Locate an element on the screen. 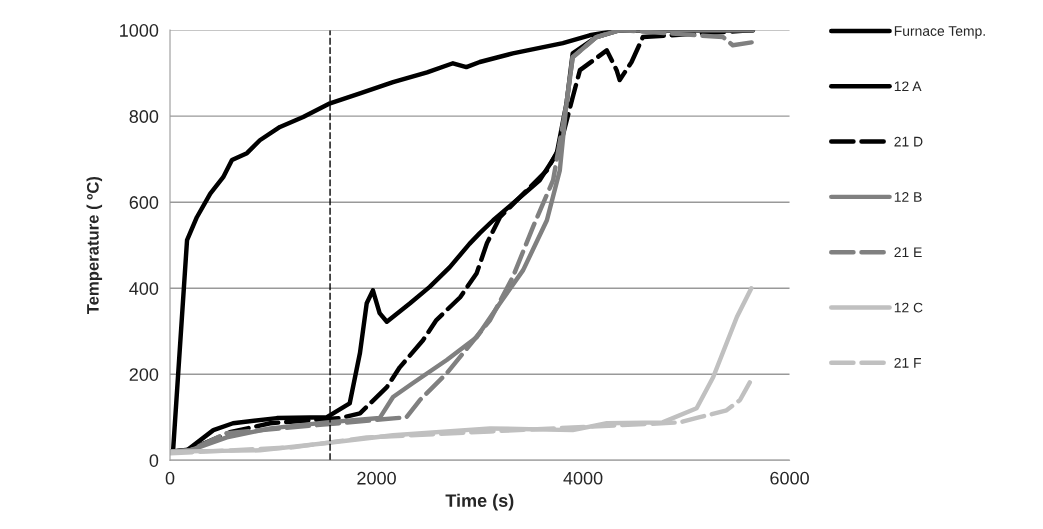 This screenshot has height=529, width=1043. y-tick-label: 1000 is located at coordinates (139, 30).